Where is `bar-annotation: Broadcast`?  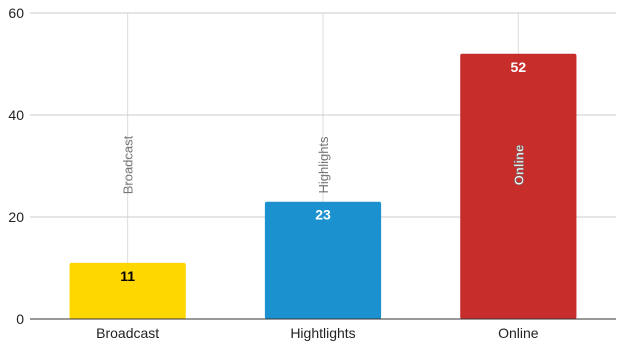
bar-annotation: Broadcast is located at coordinates (128, 164).